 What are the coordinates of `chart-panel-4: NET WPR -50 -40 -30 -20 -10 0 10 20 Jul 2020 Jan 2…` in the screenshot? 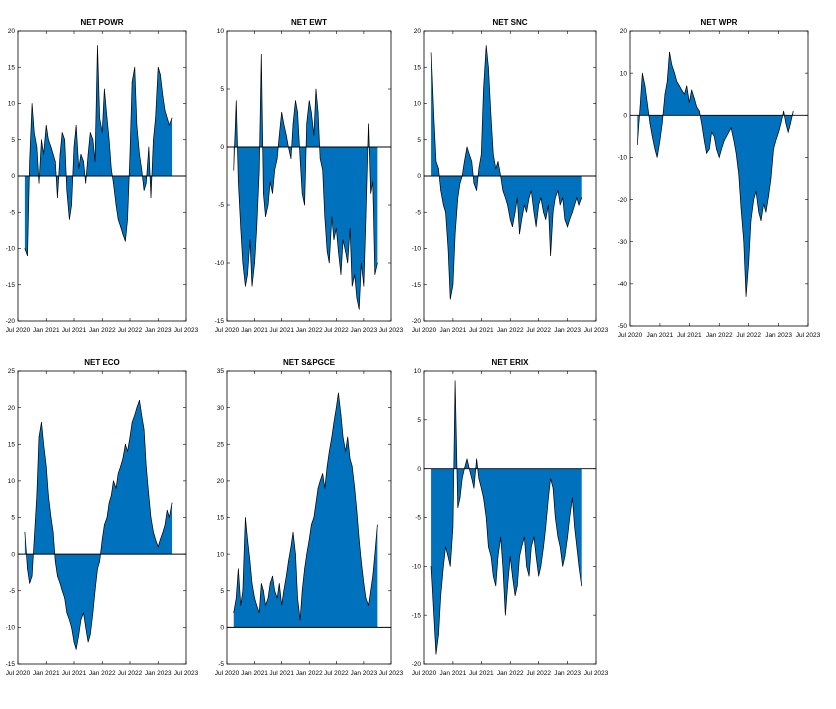 It's located at (719, 178).